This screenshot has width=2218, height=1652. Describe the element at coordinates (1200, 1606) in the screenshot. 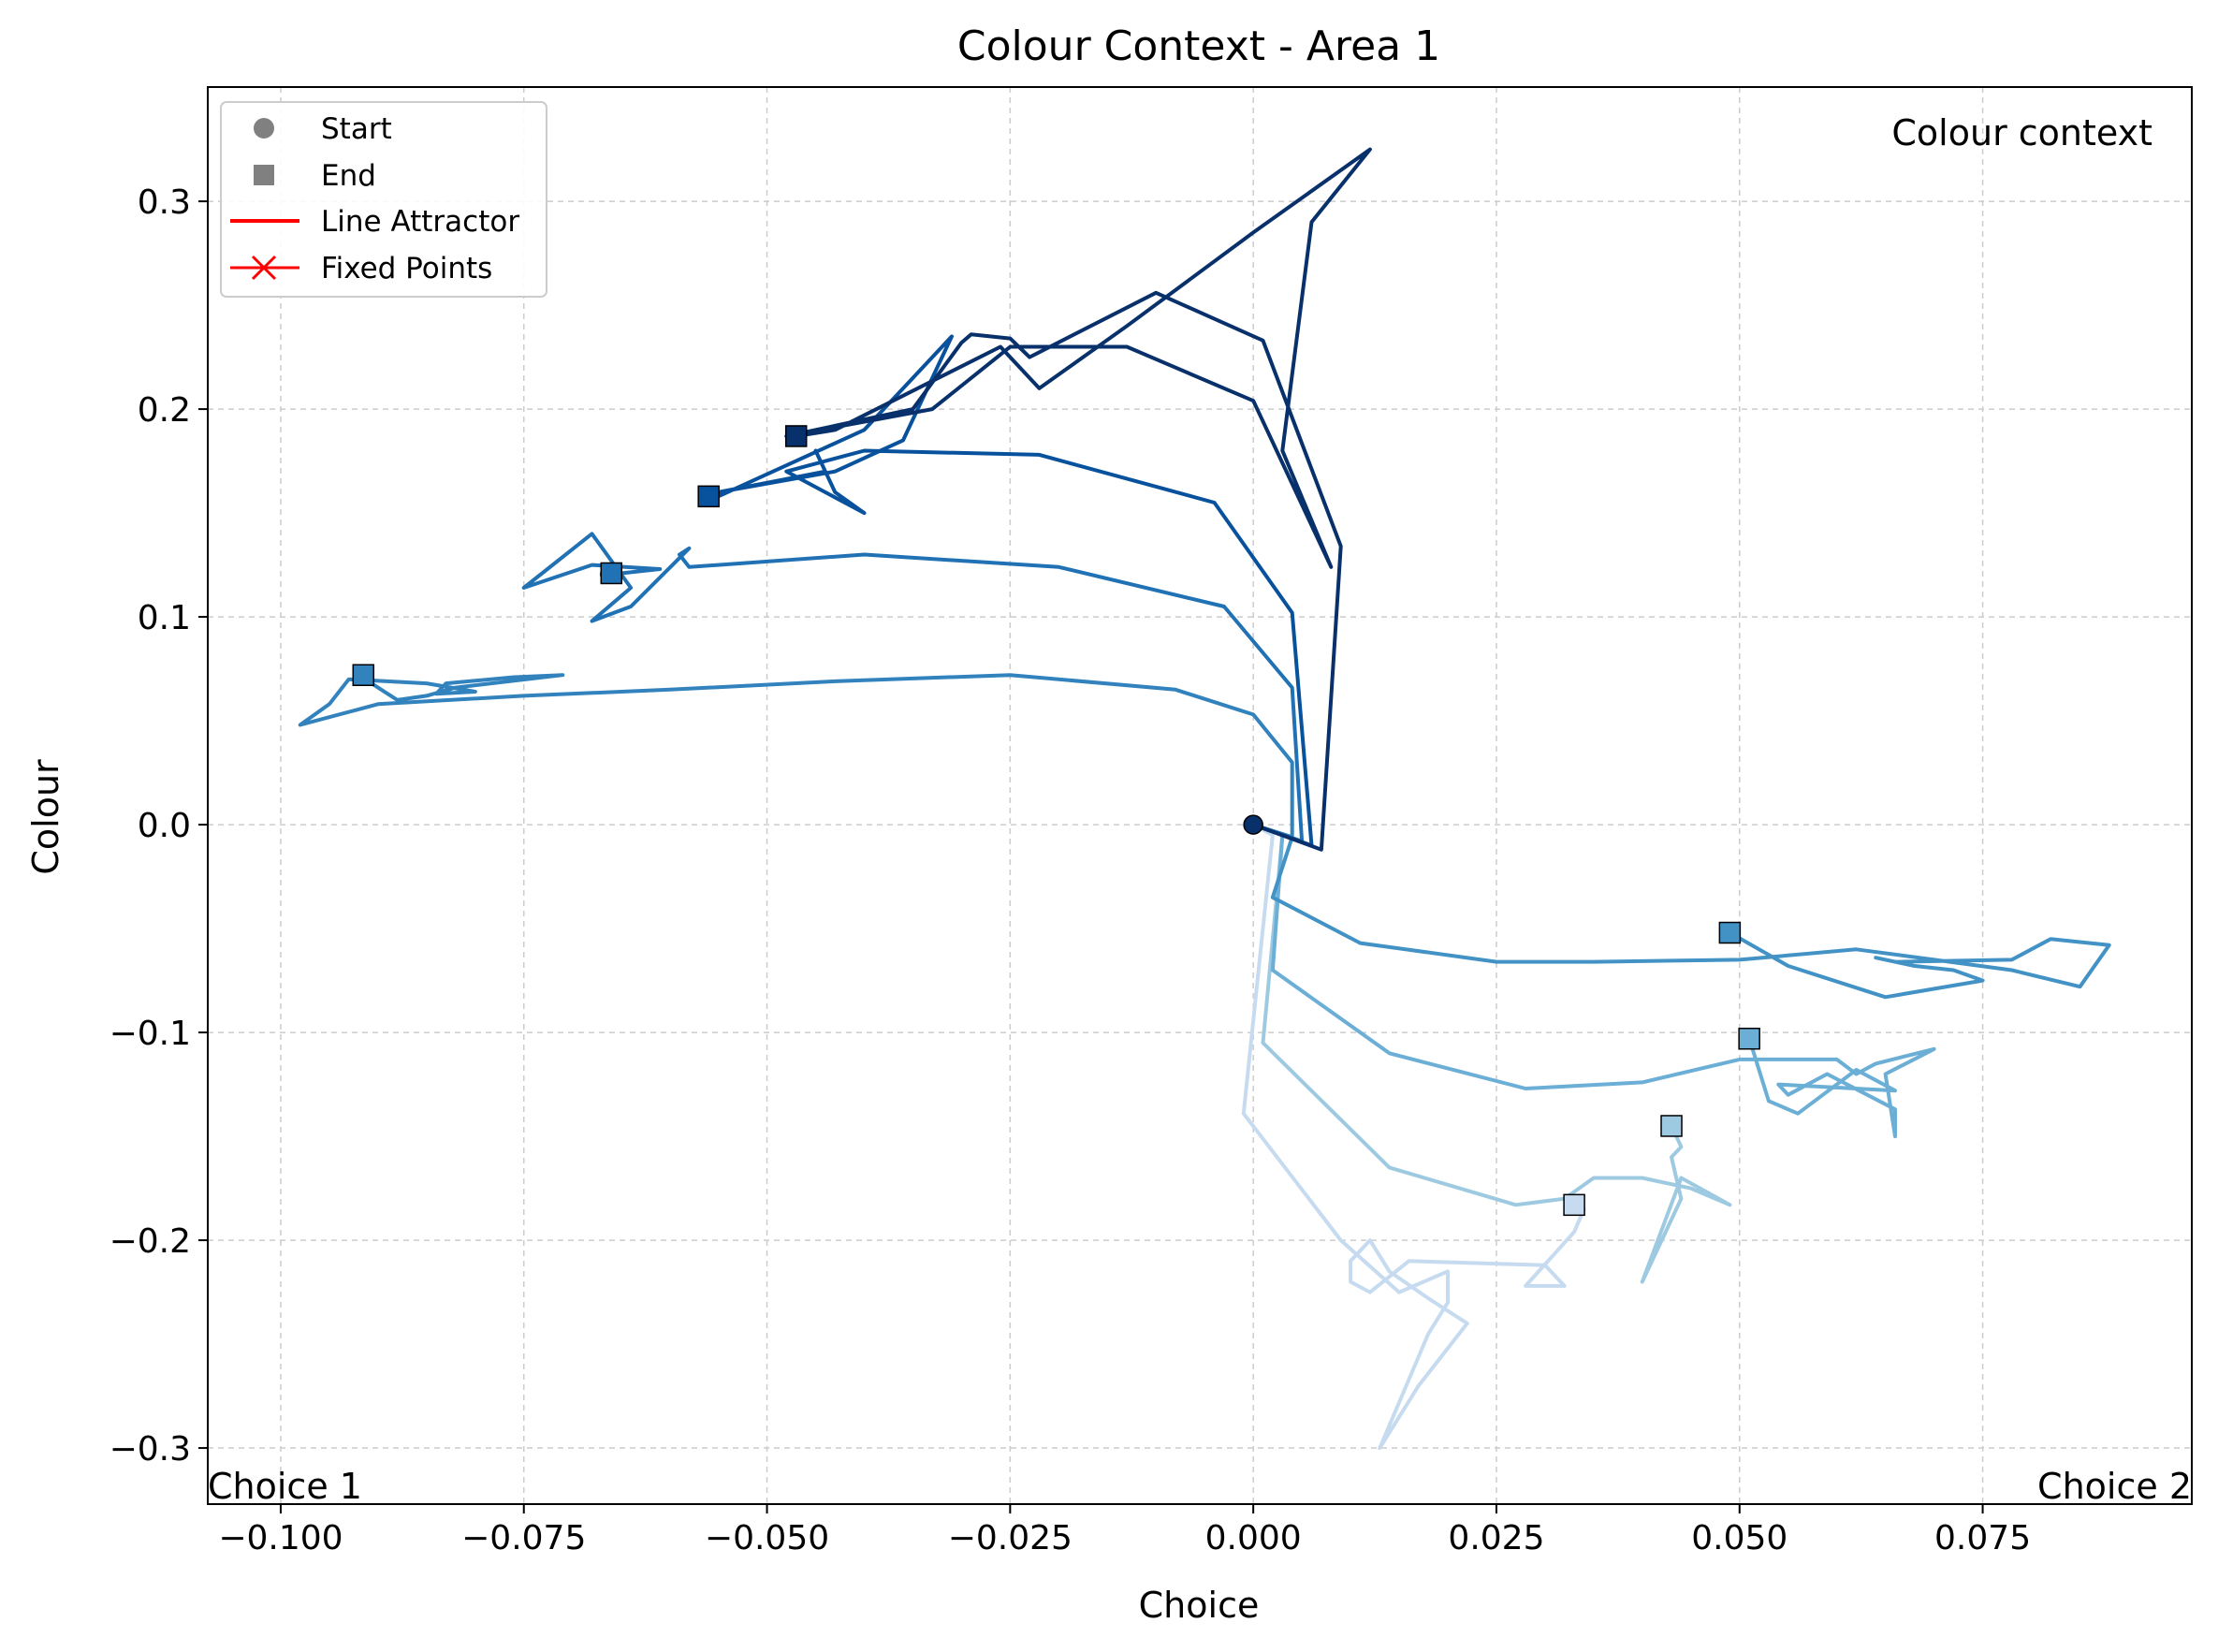

I see `x-axis-label: Choice` at that location.